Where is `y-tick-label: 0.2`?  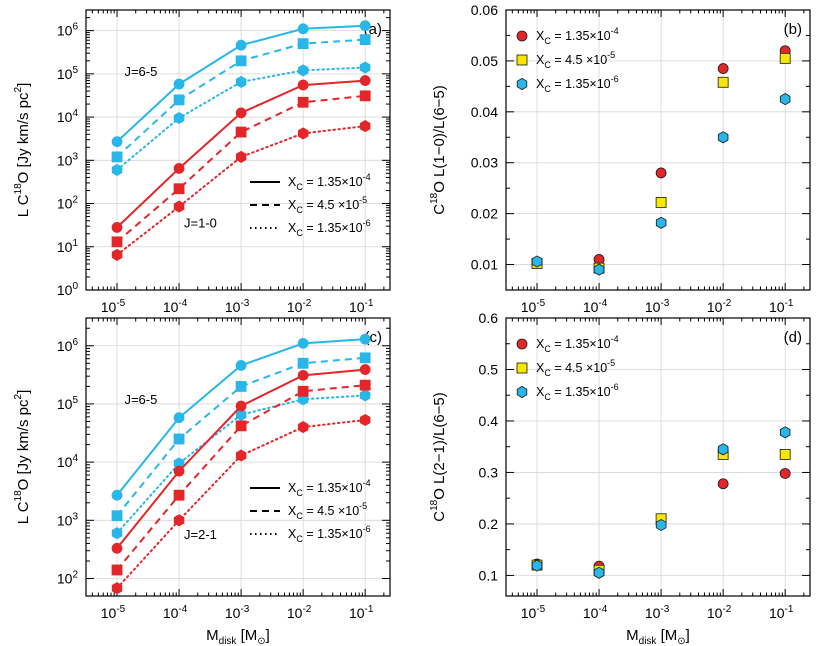 y-tick-label: 0.2 is located at coordinates (489, 524).